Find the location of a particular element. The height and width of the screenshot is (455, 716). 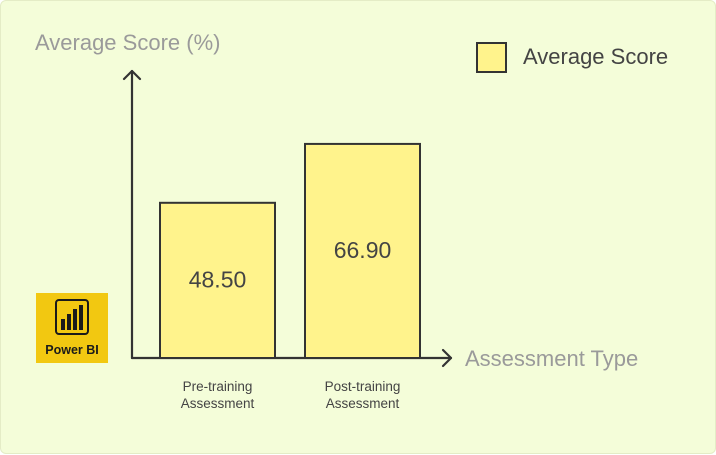

legend-swatch is located at coordinates (491, 57).